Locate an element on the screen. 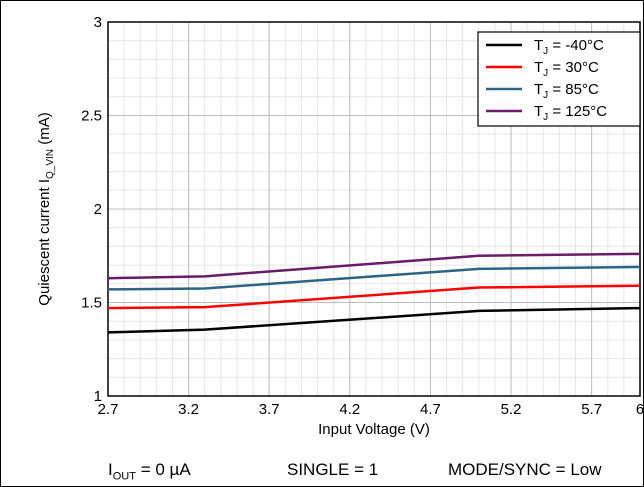  x-tick-label: 4.2 is located at coordinates (349, 409).